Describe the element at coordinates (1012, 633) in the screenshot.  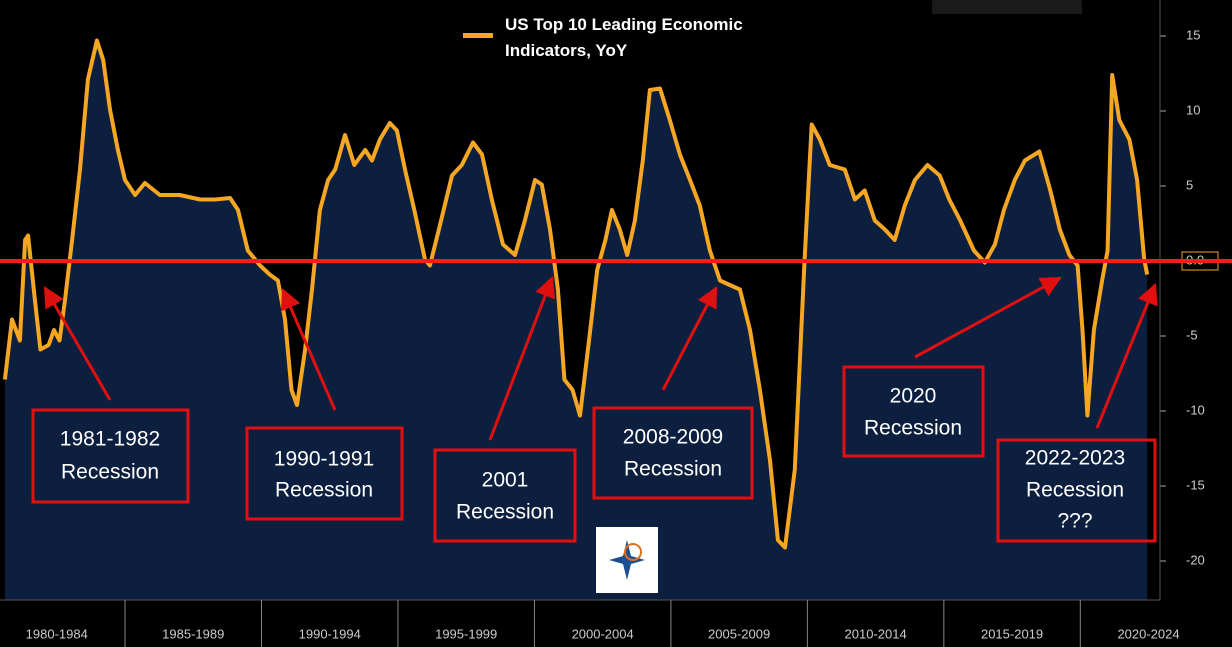
I see `x-tick-label: 2015-2019` at that location.